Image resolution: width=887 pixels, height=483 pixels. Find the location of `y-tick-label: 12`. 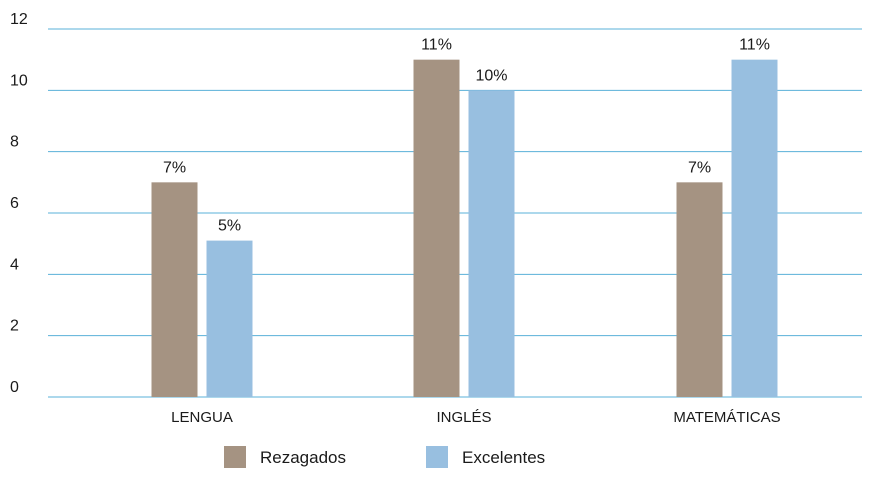

y-tick-label: 12 is located at coordinates (19, 19).